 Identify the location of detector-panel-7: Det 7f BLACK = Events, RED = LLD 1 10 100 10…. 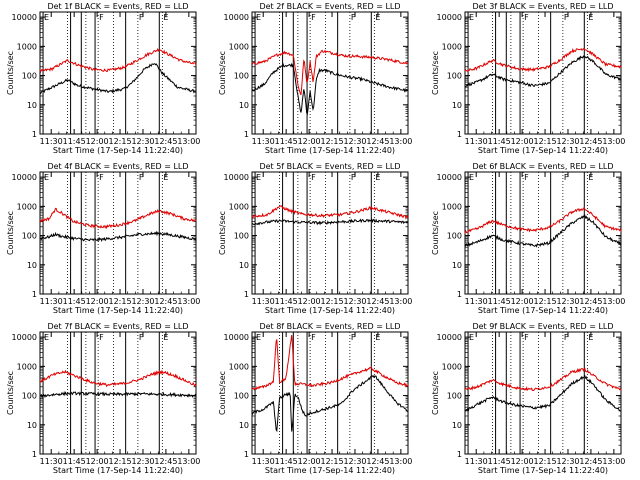
(103, 398).